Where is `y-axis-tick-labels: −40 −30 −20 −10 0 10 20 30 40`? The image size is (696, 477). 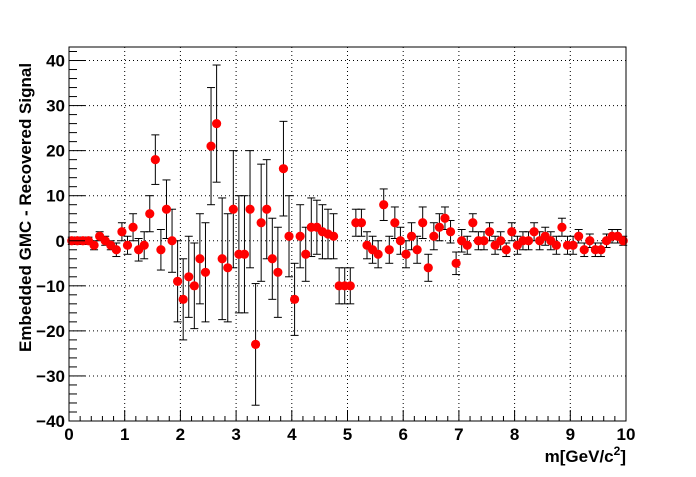
y-axis-tick-labels: −40 −30 −20 −10 0 10 20 30 40 is located at coordinates (50, 241).